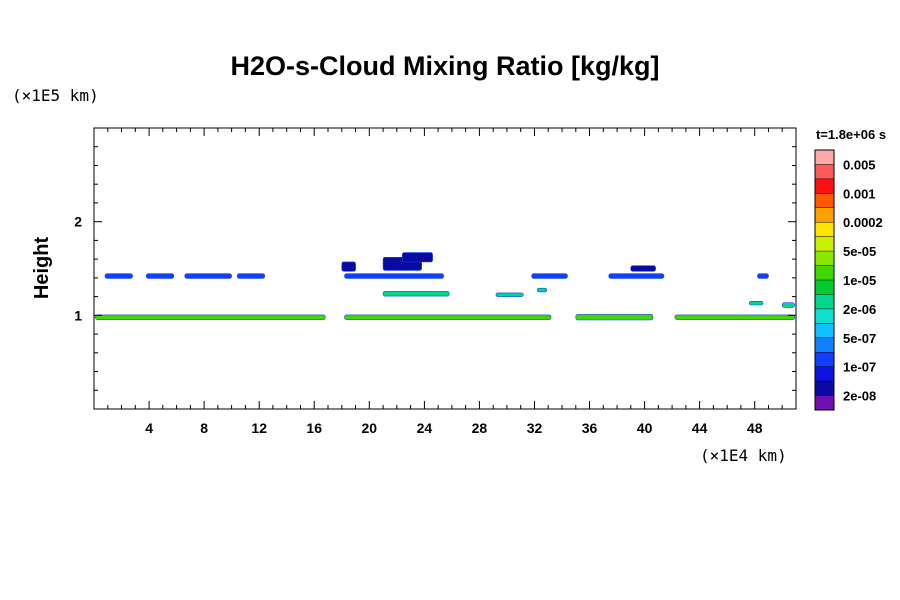 The width and height of the screenshot is (900, 600). Describe the element at coordinates (78, 315) in the screenshot. I see `y-tick-label: 1` at that location.